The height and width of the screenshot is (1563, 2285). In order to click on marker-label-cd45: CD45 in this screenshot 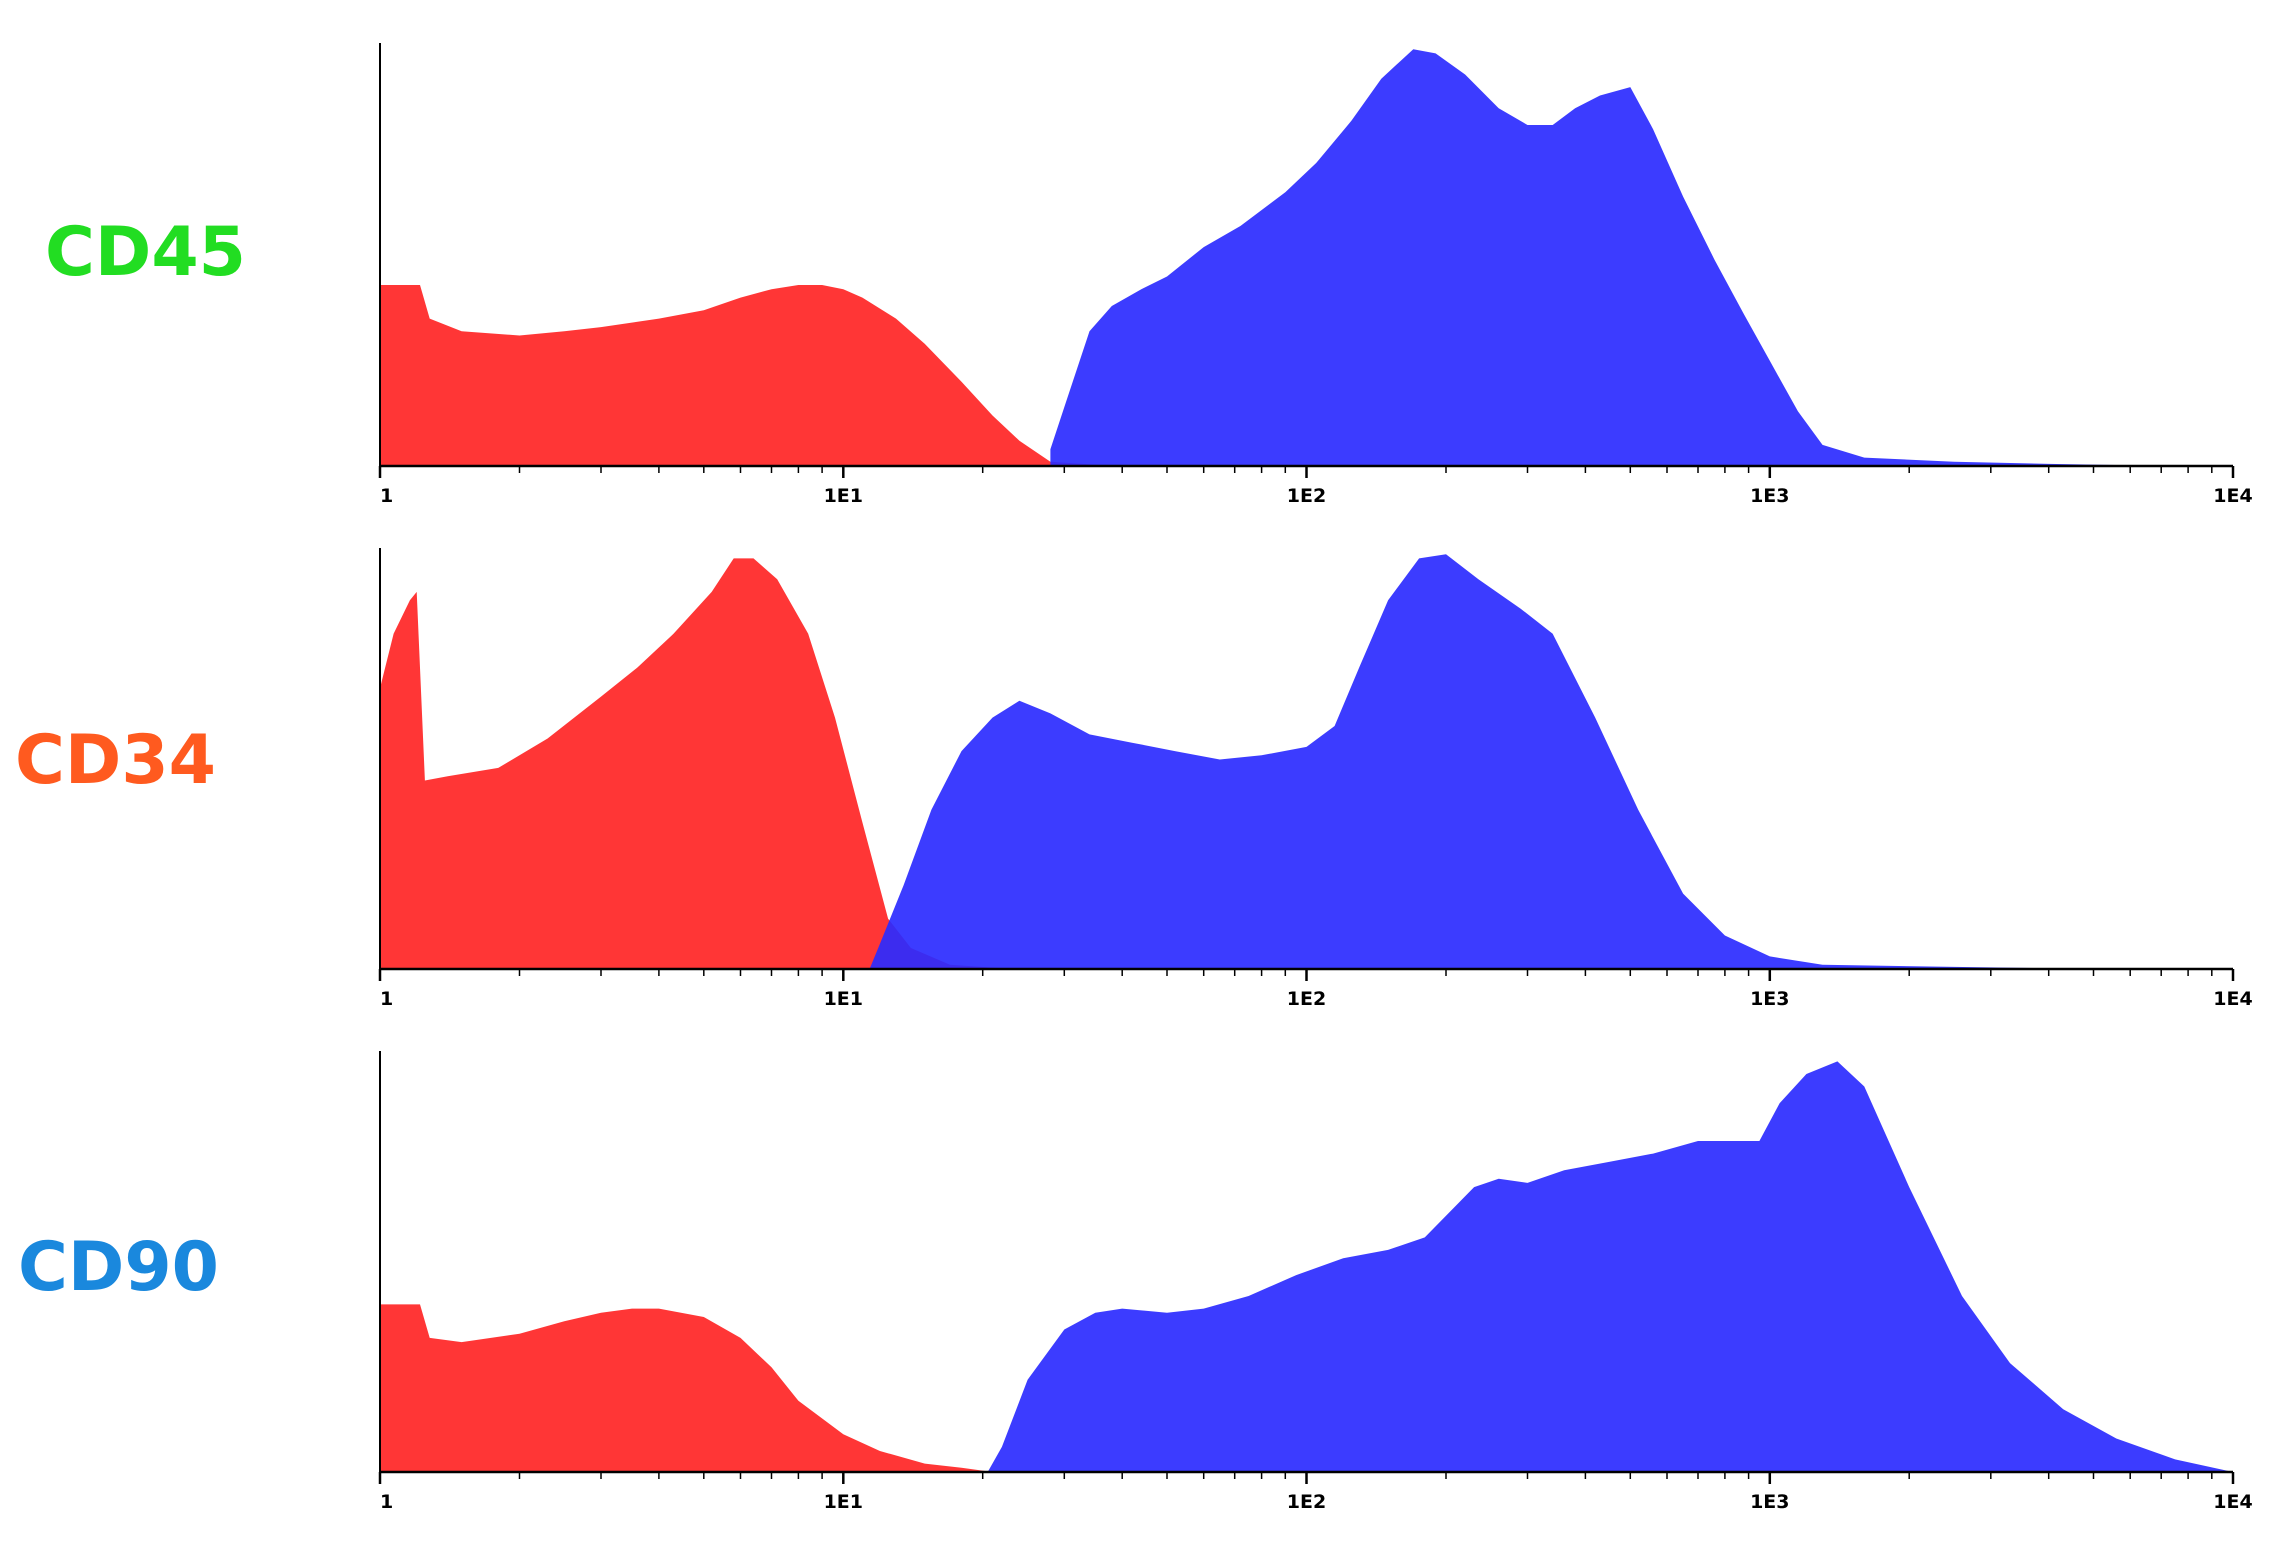, I will do `click(145, 252)`.